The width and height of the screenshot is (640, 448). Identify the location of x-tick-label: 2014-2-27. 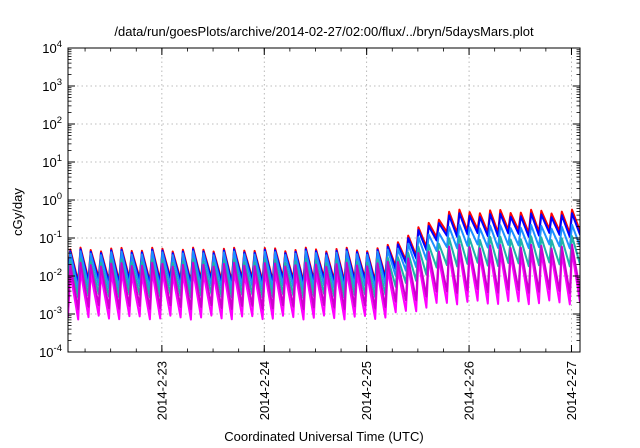
(571, 390).